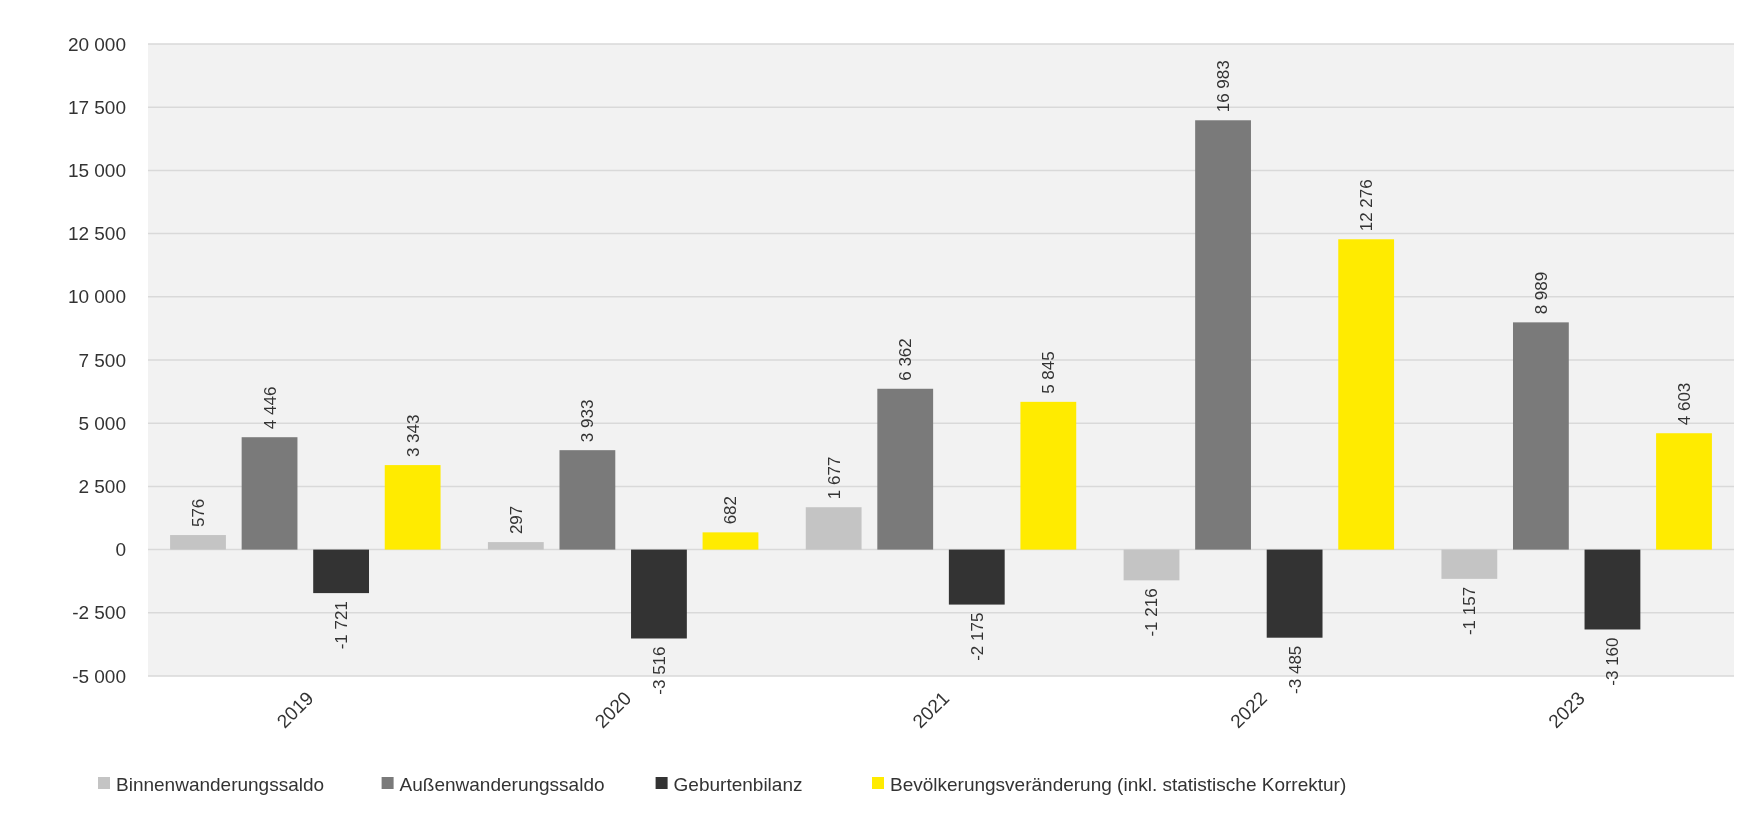 The width and height of the screenshot is (1762, 814). What do you see at coordinates (1367, 205) in the screenshot?
I see `data-label: 12 276` at bounding box center [1367, 205].